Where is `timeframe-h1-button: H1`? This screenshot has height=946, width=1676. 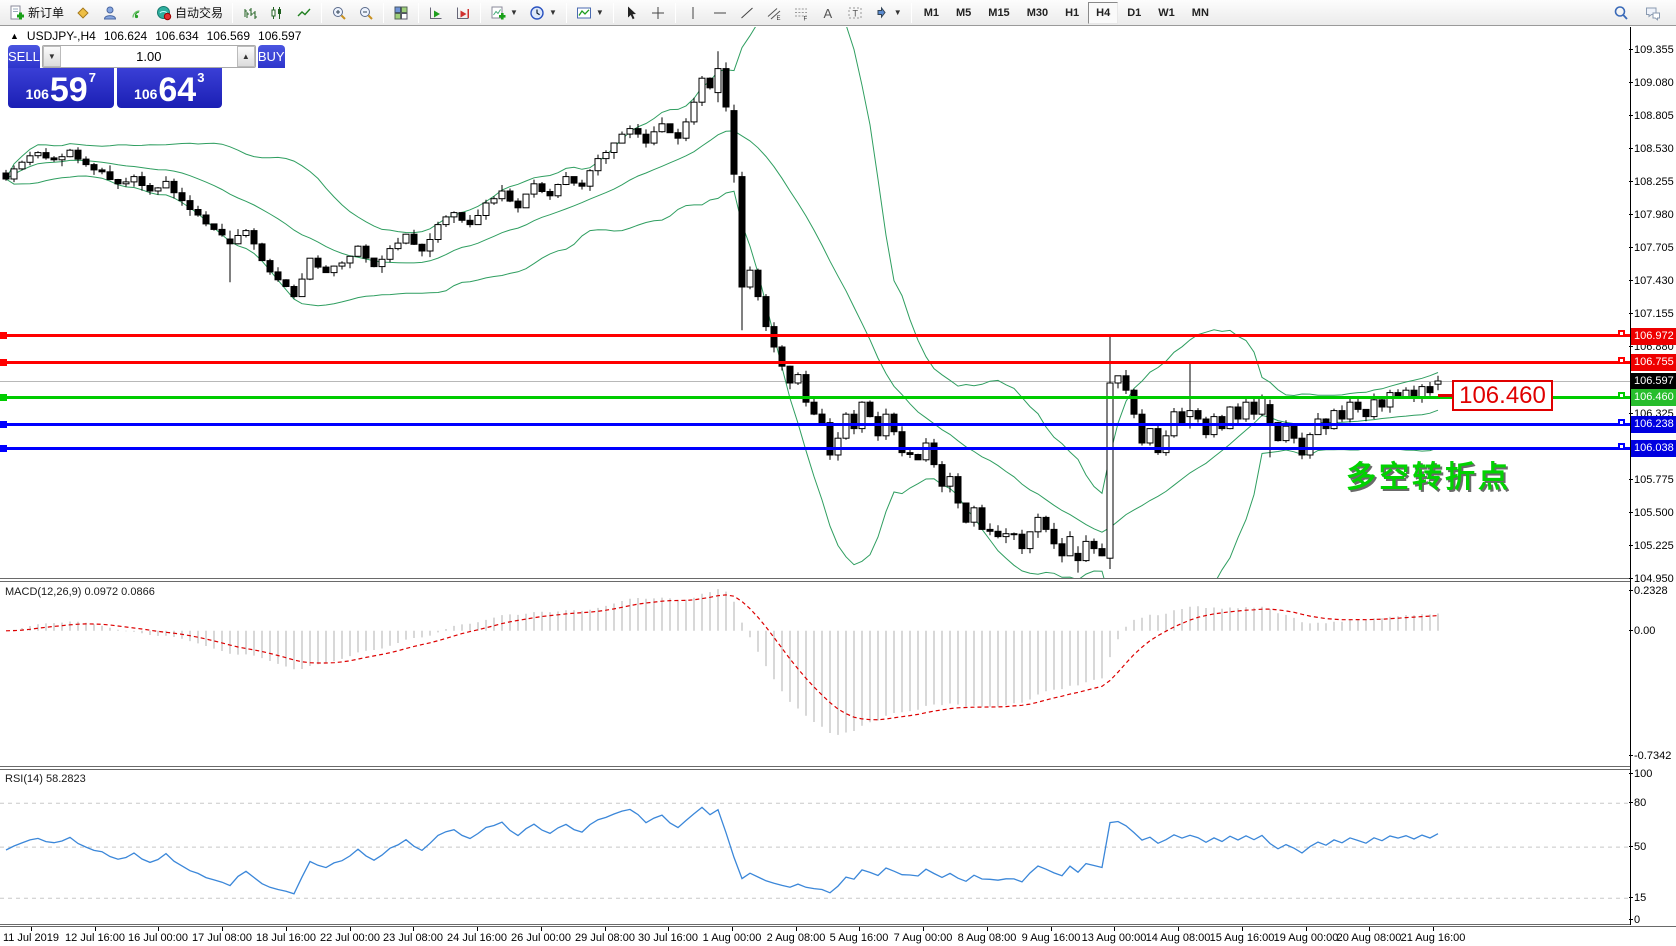
timeframe-h1-button: H1 is located at coordinates (1072, 12).